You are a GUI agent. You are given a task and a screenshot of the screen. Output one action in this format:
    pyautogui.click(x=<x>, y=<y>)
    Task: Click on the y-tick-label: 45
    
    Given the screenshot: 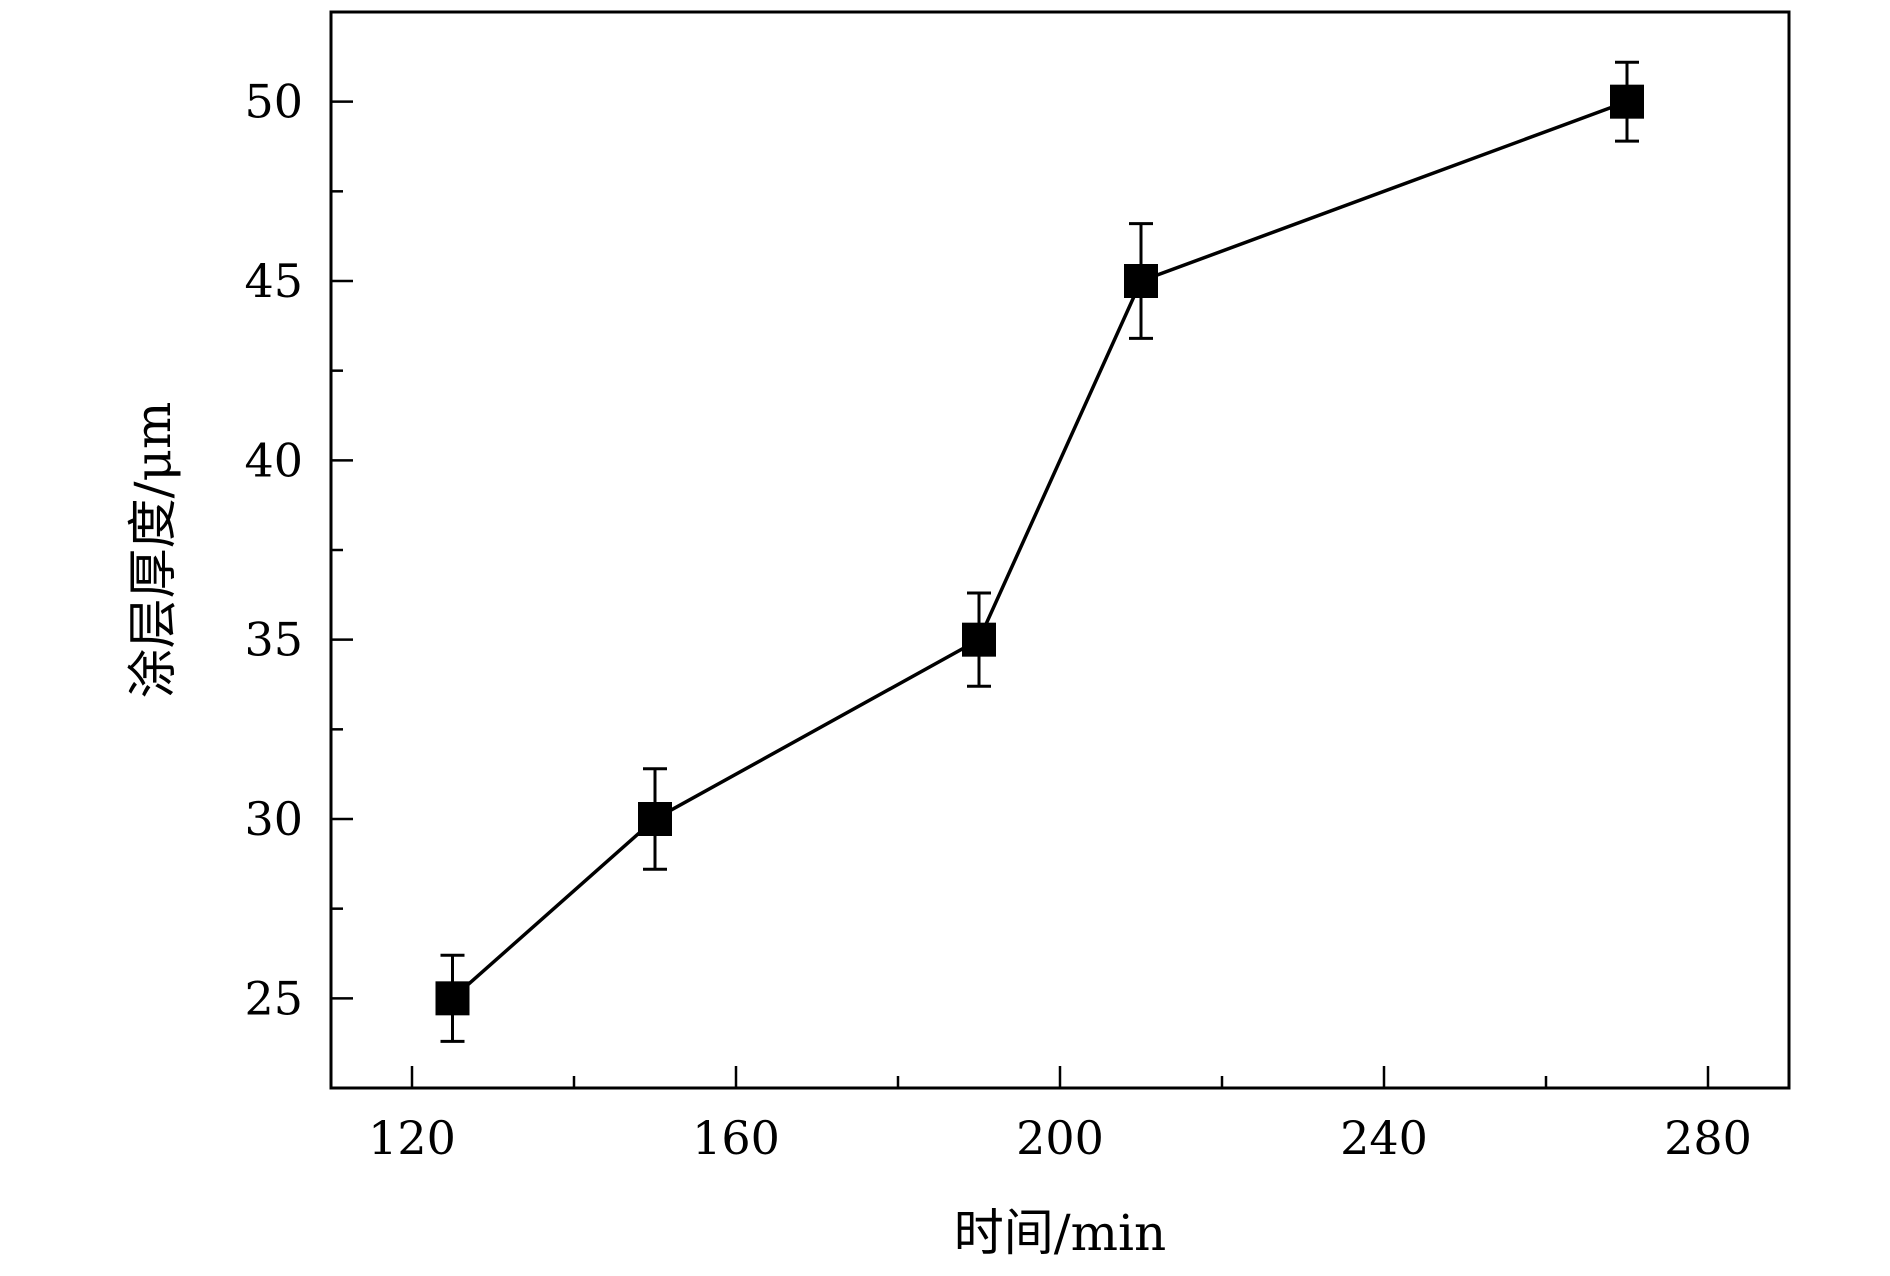 What is the action you would take?
    pyautogui.click(x=273, y=281)
    